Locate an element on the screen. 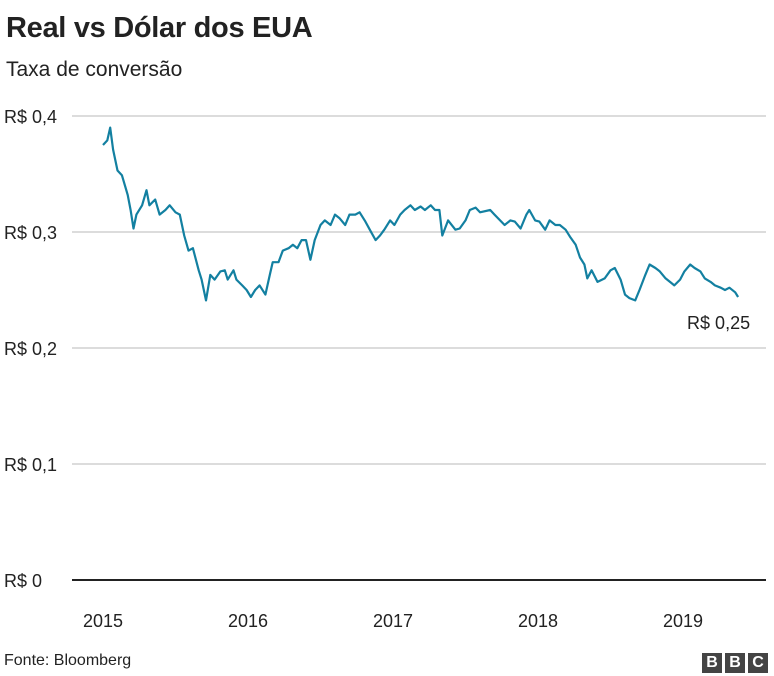 Image resolution: width=774 pixels, height=676 pixels. y-tick-label: R$ 0,2 is located at coordinates (30, 349).